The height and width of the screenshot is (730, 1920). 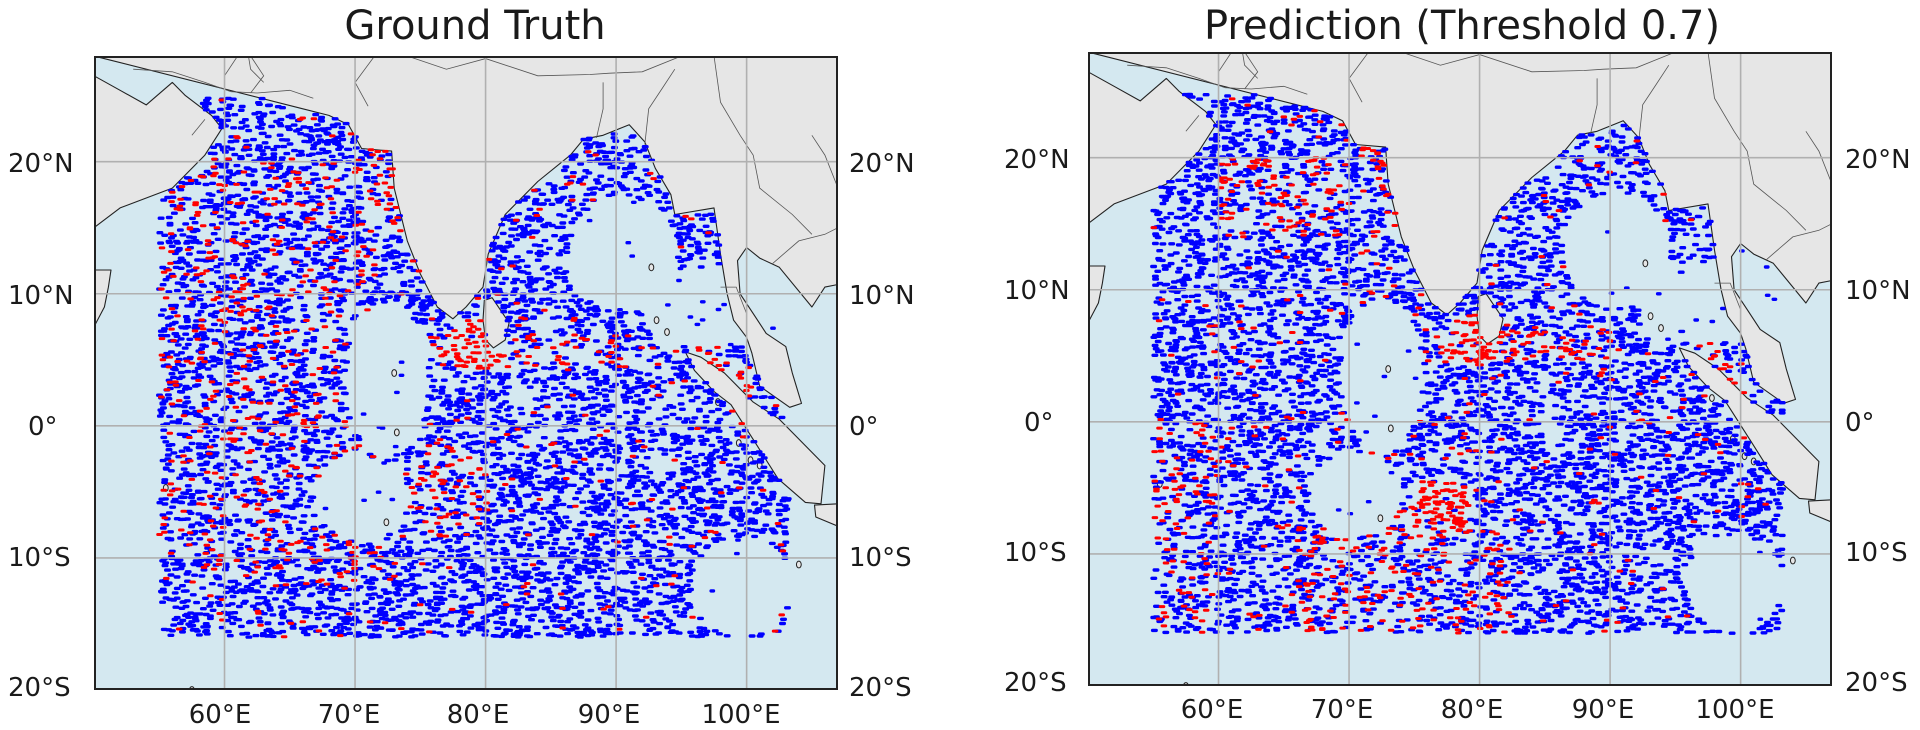 What do you see at coordinates (755, 428) in the screenshot?
I see `sumatra-landmass` at bounding box center [755, 428].